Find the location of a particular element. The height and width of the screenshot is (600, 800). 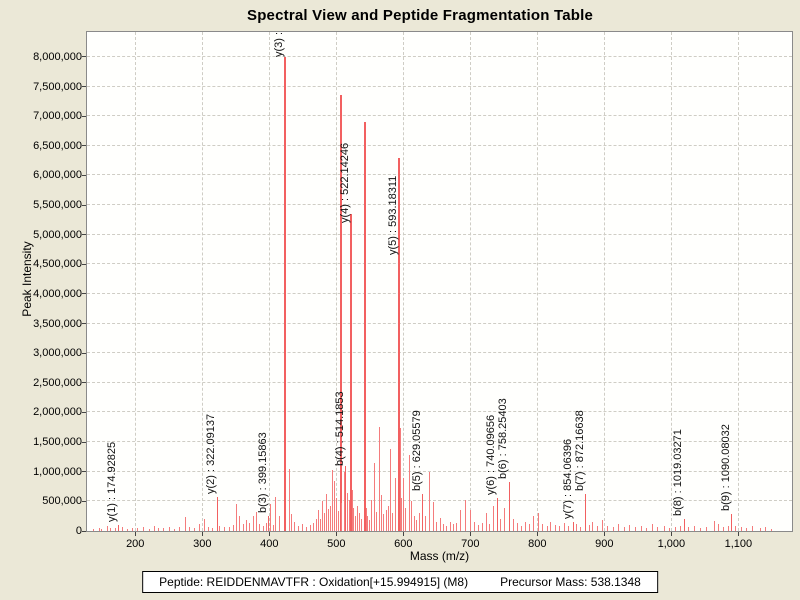

y-axis-tick-label: 6,500,000 is located at coordinates (57, 145).